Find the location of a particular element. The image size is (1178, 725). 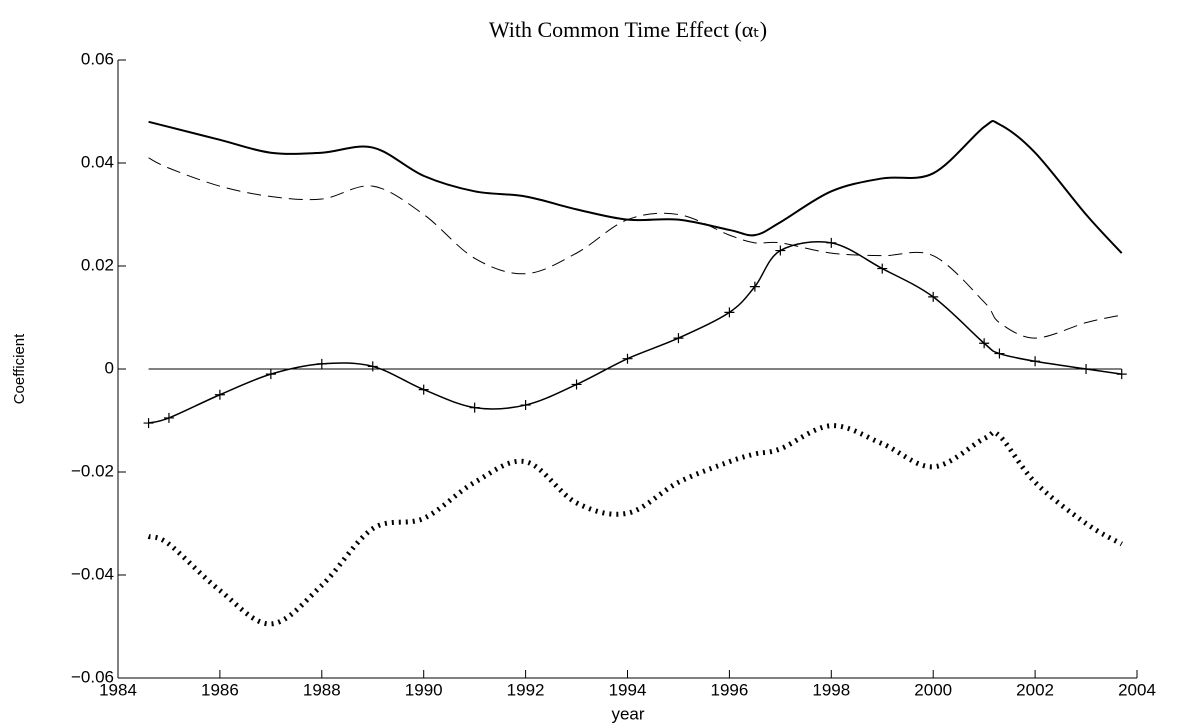

y-tick-label: −0.06 is located at coordinates (92, 676).